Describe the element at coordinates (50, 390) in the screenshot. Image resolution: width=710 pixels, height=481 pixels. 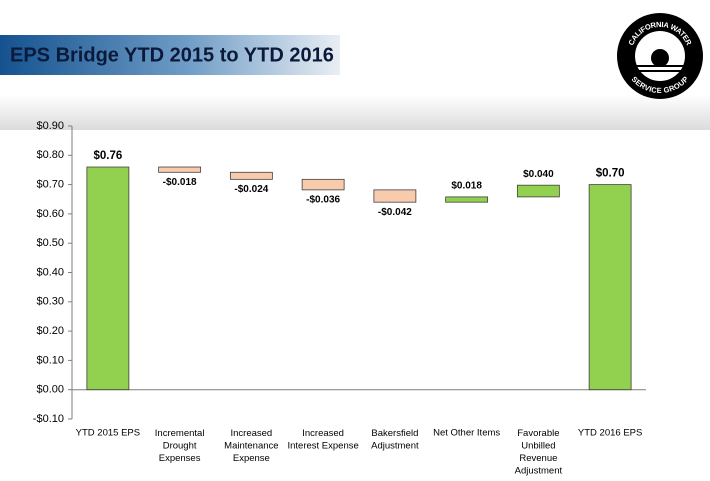
I see `y-tick-label: $0.00` at that location.